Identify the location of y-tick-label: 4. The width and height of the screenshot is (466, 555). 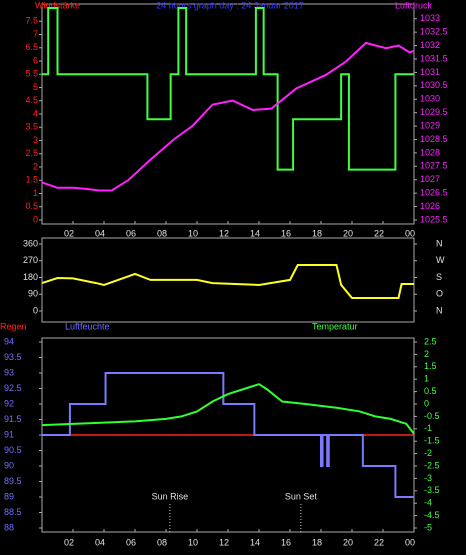
(35, 113).